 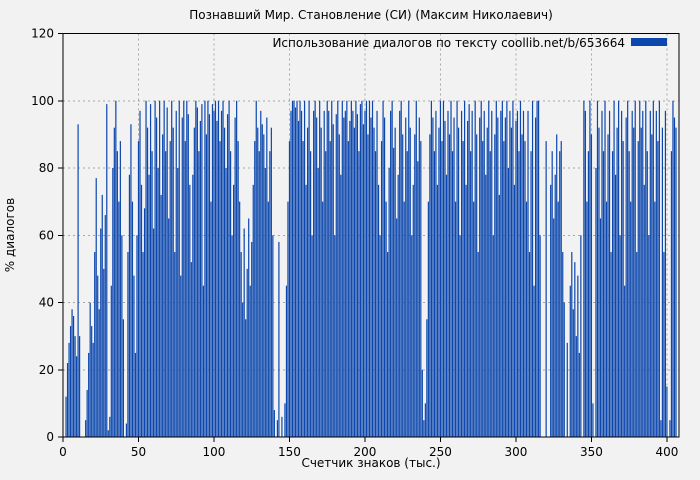 What do you see at coordinates (42, 34) in the screenshot?
I see `y-tick-label: 120` at bounding box center [42, 34].